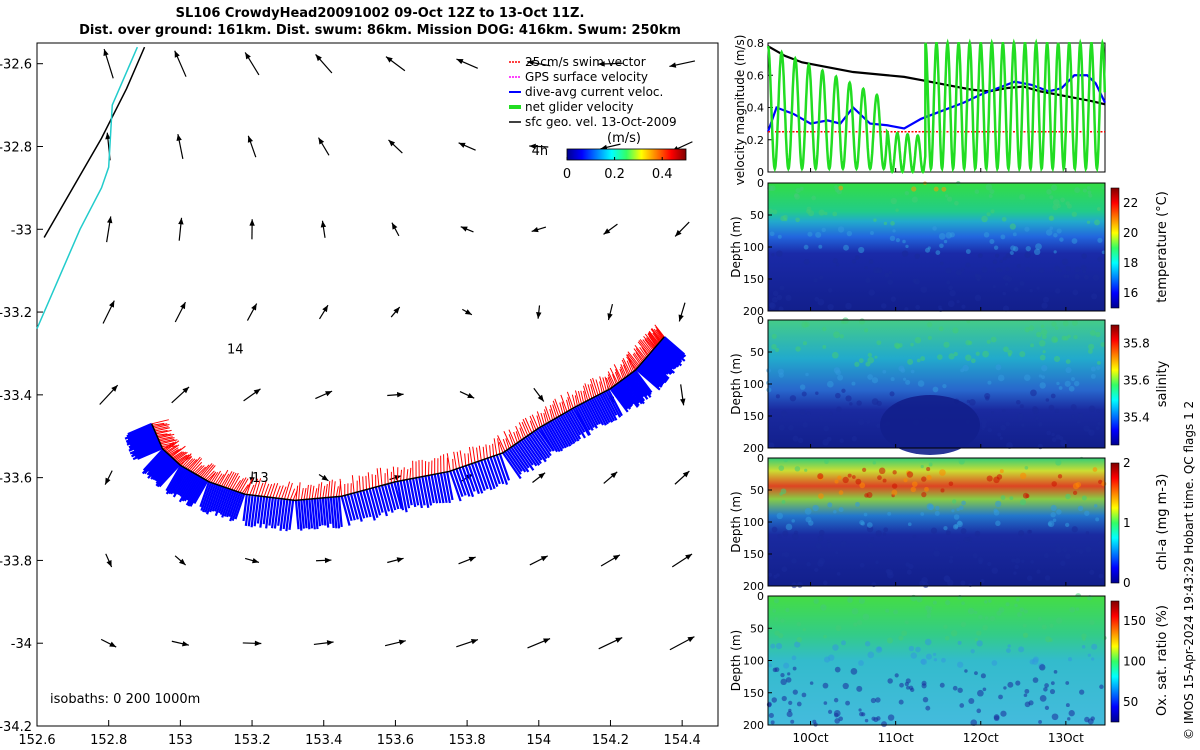  What do you see at coordinates (1066, 738) in the screenshot?
I see `date-tick-label: 13Oct` at bounding box center [1066, 738].